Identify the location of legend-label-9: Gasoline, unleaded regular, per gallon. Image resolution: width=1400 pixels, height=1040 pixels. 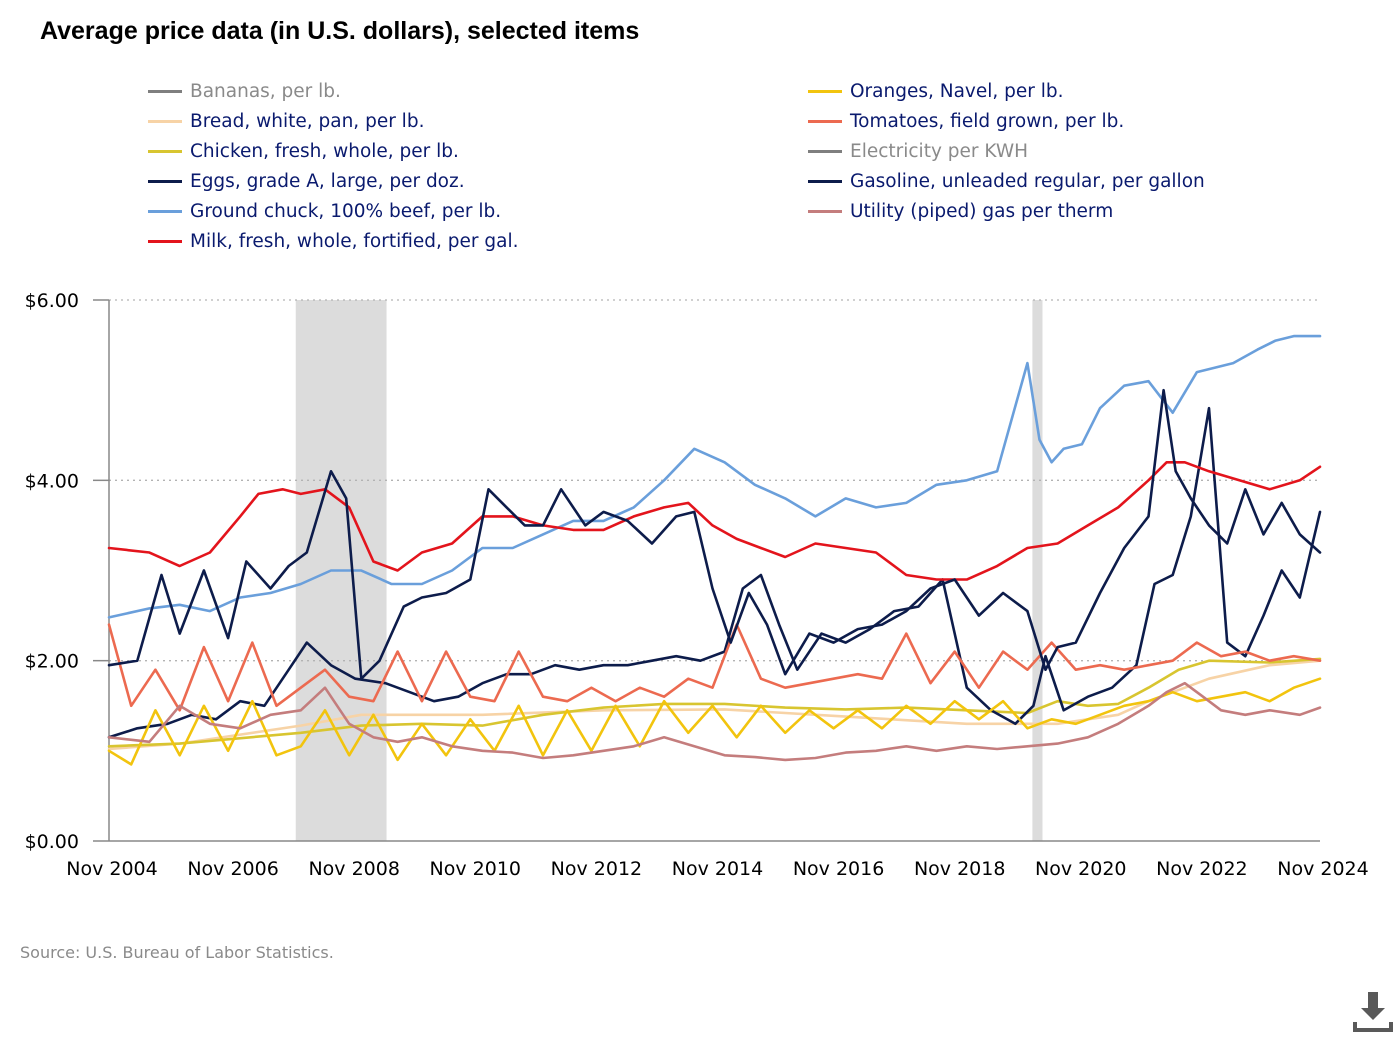
(1027, 181).